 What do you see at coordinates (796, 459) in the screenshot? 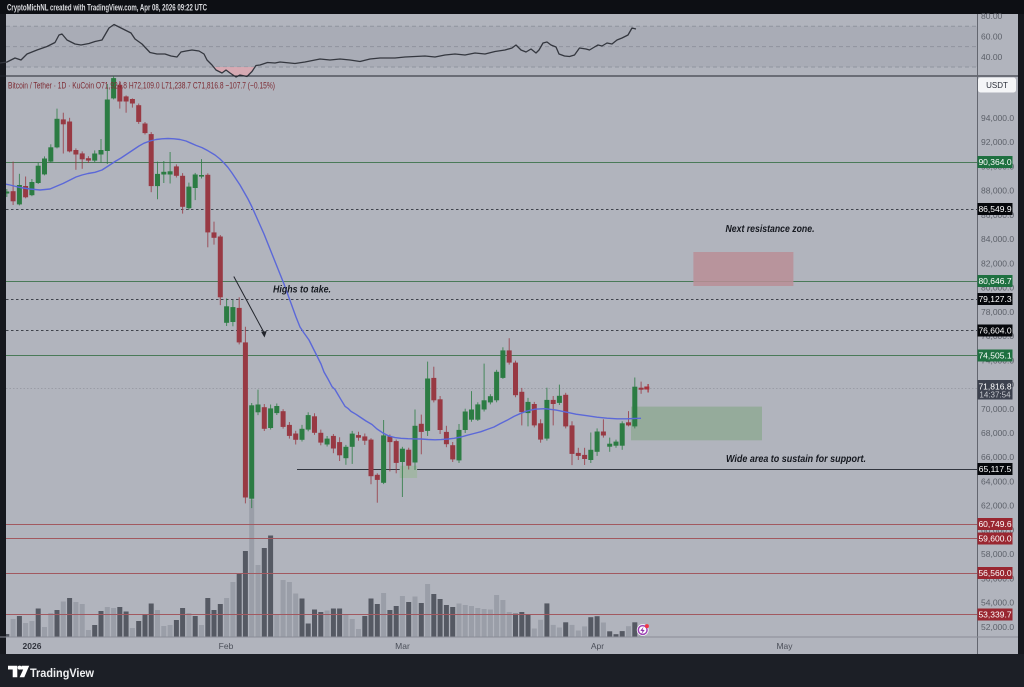
I see `svg-text:Wide area to sustain for suppo: Wide area to sustain for support.` at bounding box center [796, 459].